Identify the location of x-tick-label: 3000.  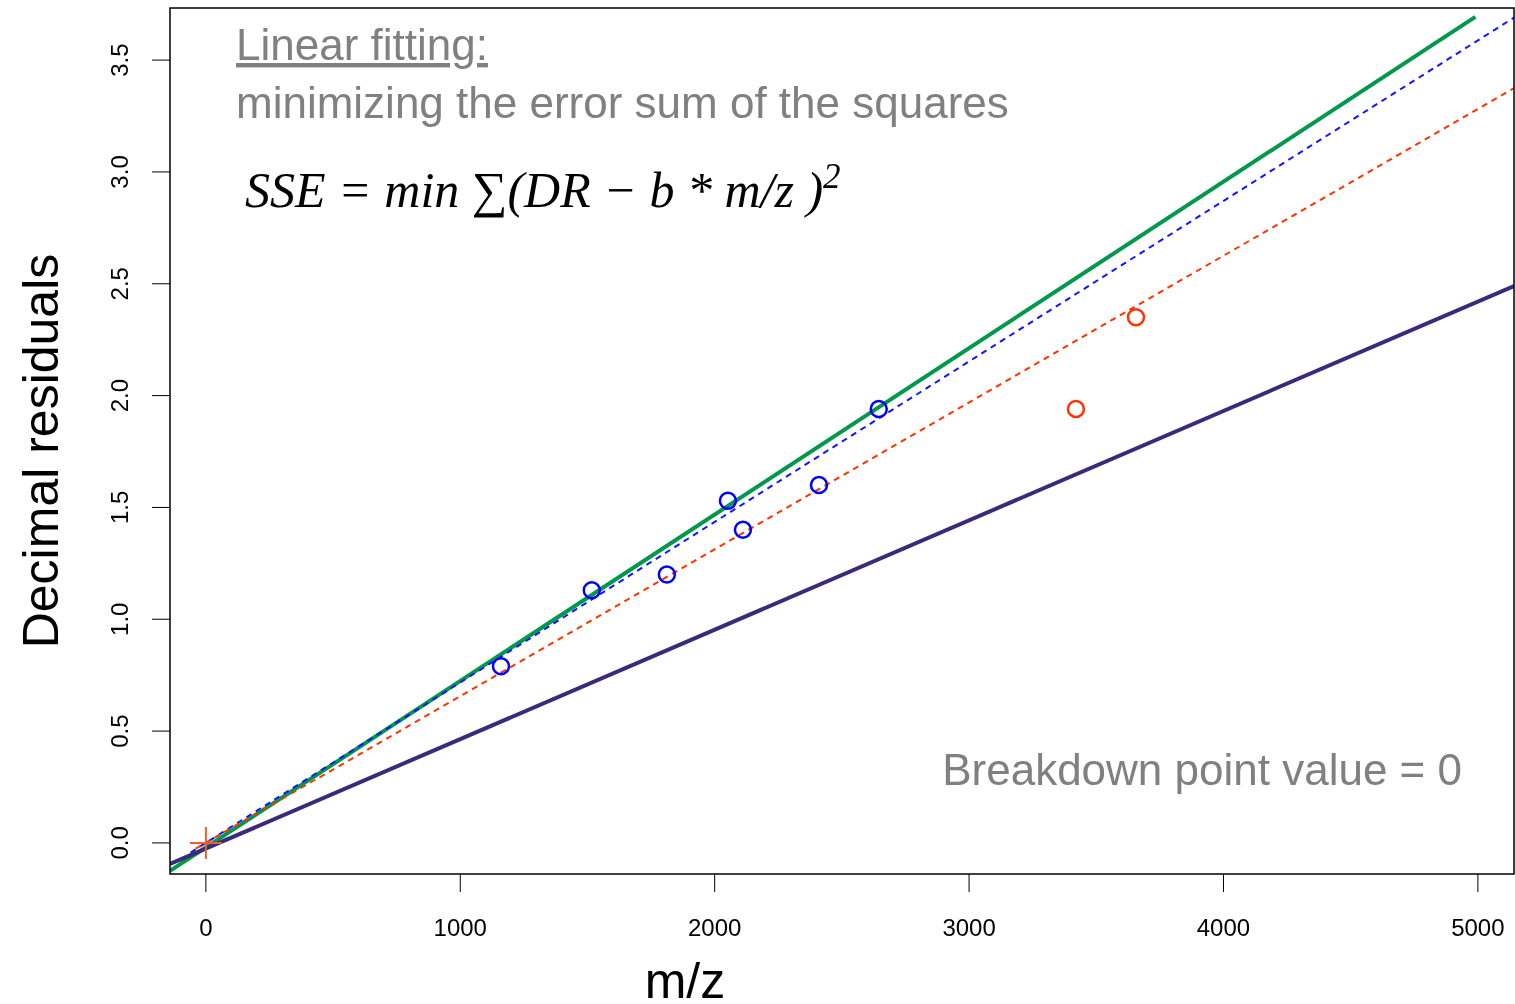
(969, 927).